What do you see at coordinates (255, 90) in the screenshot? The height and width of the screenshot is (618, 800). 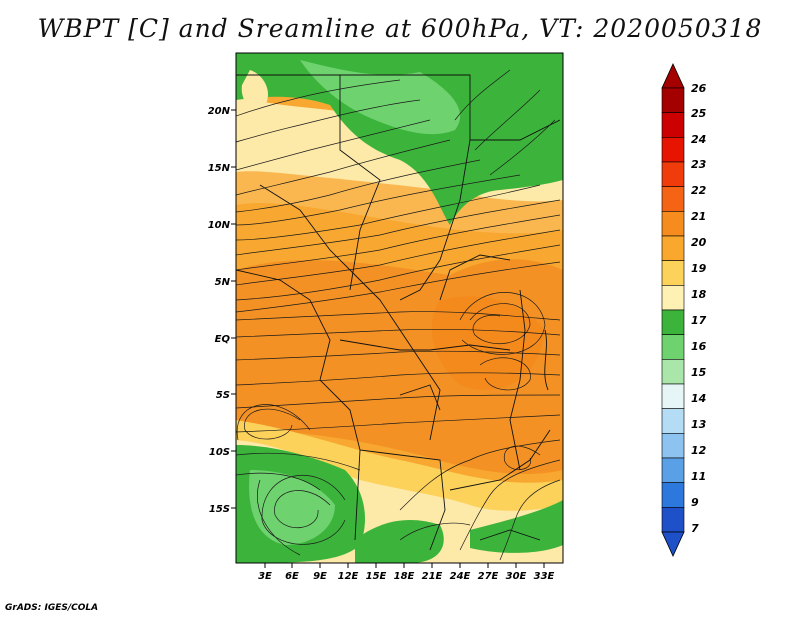 I see `wbpt-pale-patch-nw` at bounding box center [255, 90].